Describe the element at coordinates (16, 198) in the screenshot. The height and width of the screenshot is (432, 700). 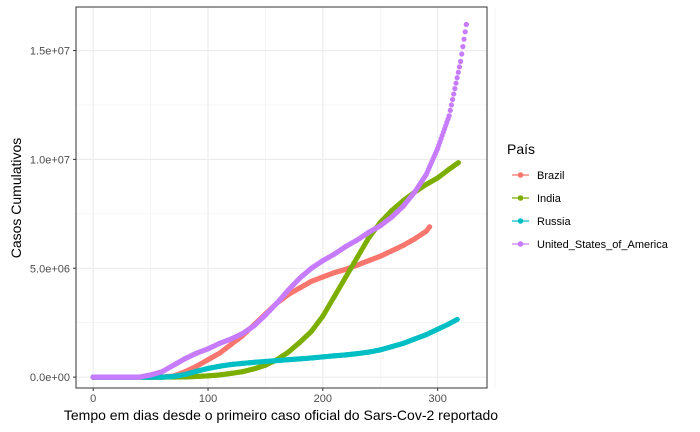
I see `y-axis-title: Casos Cumulativos` at that location.